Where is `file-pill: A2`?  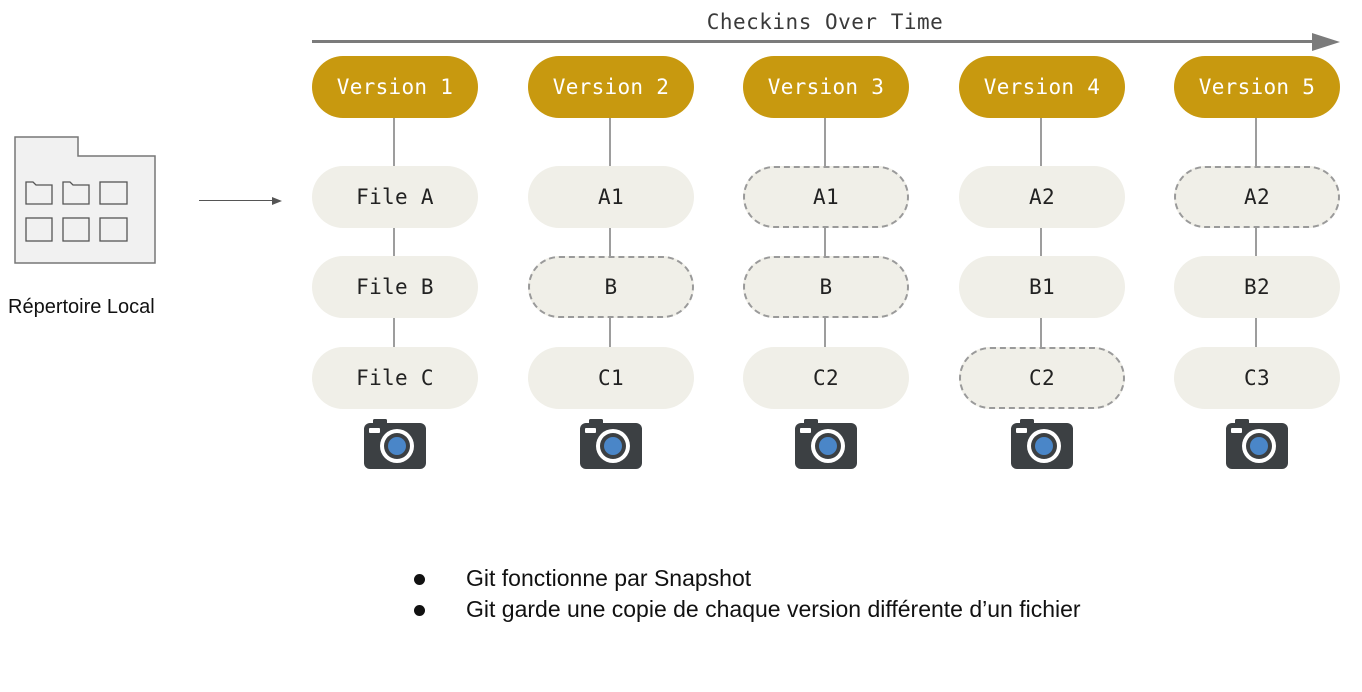
file-pill: A2 is located at coordinates (1042, 197).